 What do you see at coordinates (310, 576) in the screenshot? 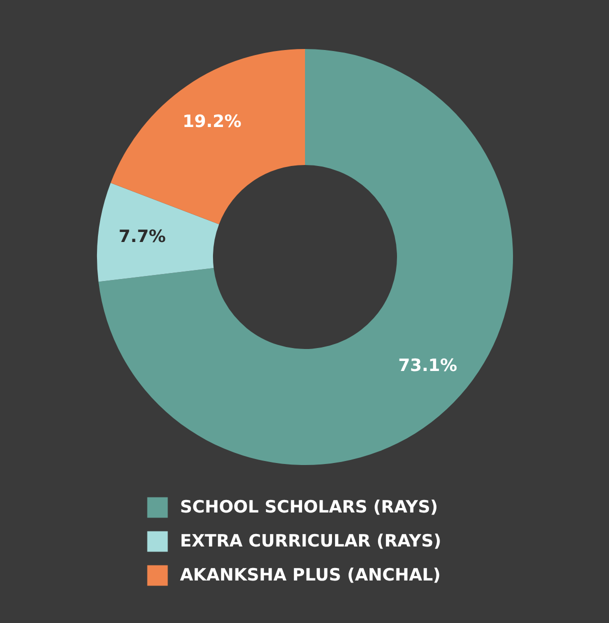
I see `legend-label: AKANKSHA PLUS (ANCHAL)` at bounding box center [310, 576].